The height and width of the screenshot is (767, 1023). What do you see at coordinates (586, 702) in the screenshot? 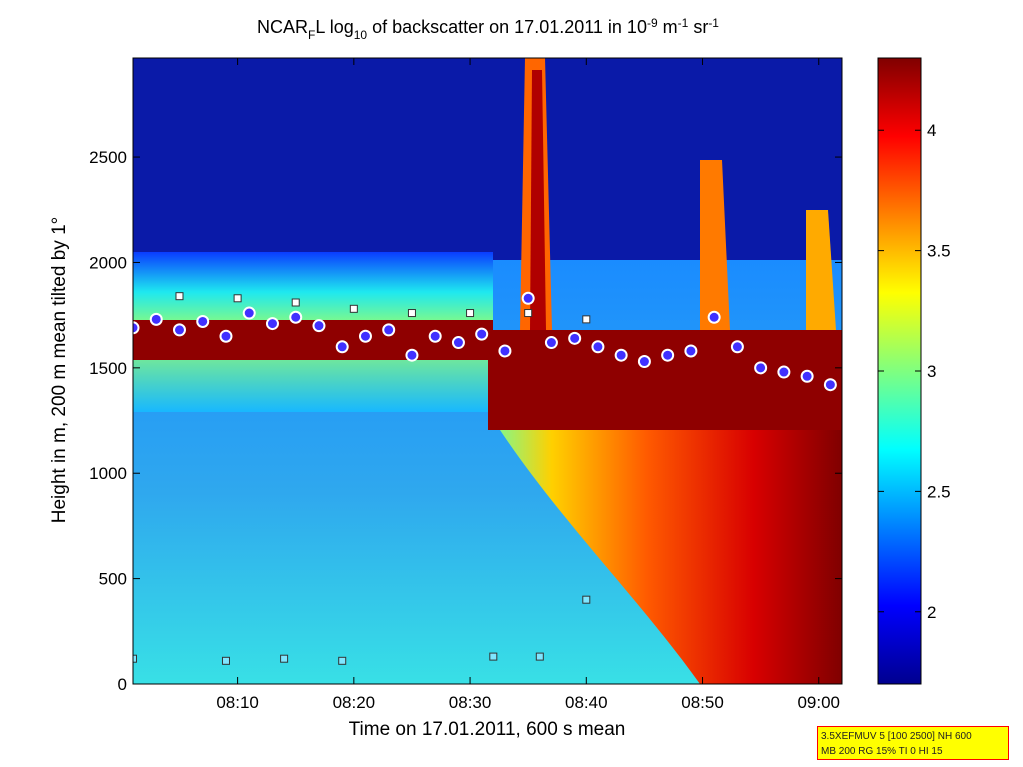
I see `x-tick-label: 08:40` at bounding box center [586, 702].